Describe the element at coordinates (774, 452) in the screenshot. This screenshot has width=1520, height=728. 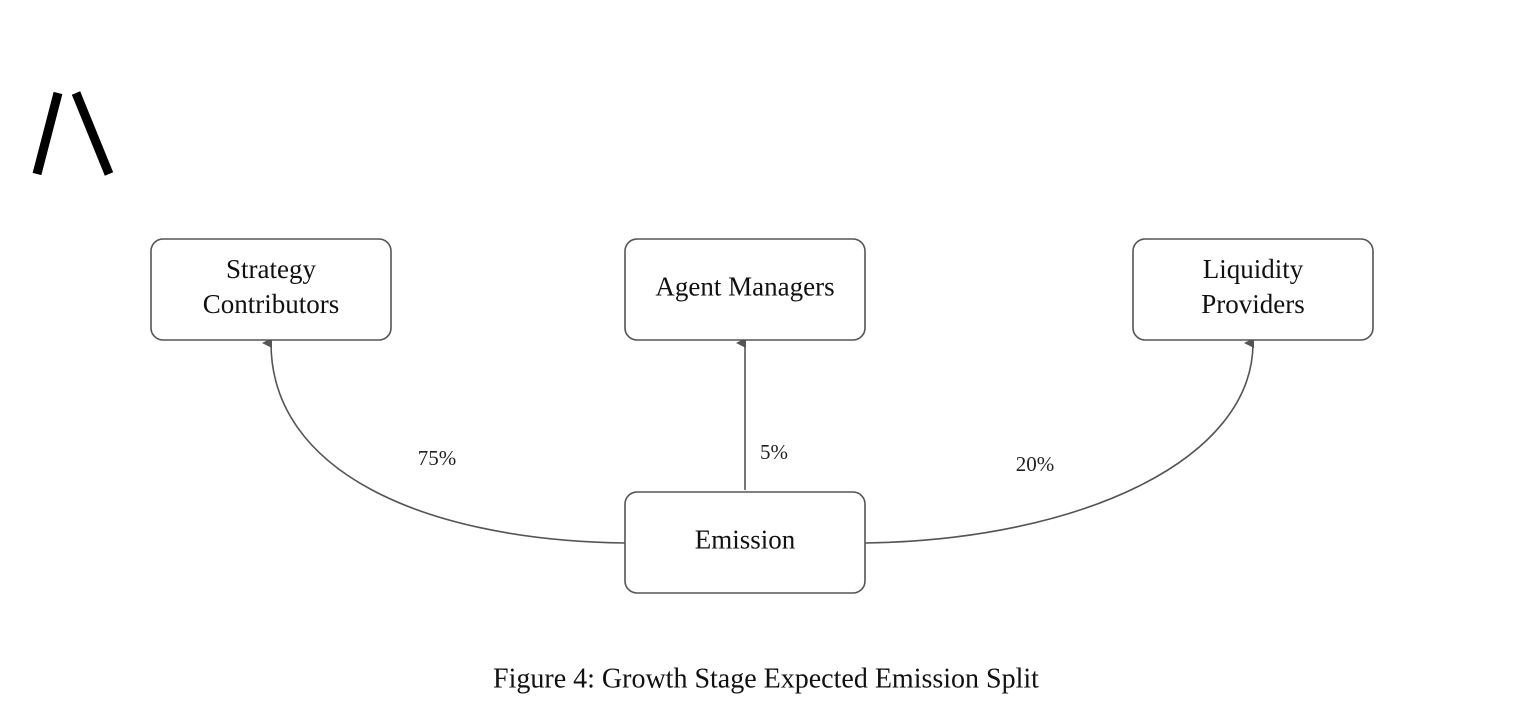
I see `edge-label: 5%` at that location.